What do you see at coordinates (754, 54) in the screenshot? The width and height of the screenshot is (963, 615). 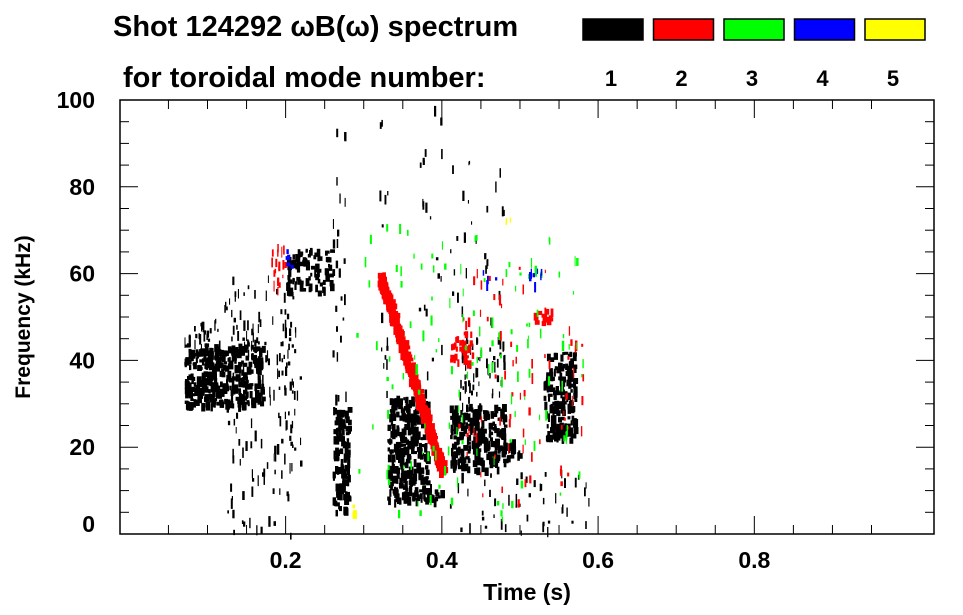 I see `legend: 1 2 3 4 5` at bounding box center [754, 54].